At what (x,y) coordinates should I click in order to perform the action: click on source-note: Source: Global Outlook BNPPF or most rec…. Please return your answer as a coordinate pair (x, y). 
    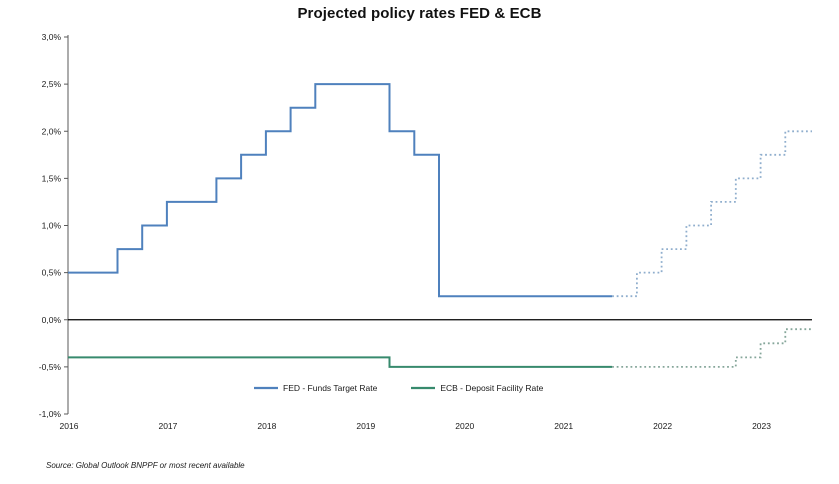
    Looking at the image, I should click on (145, 465).